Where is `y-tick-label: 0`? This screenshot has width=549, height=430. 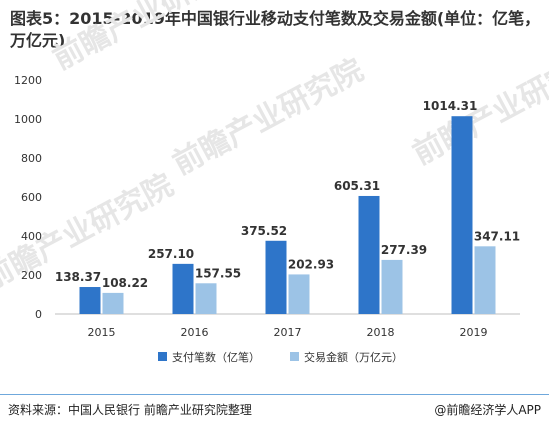 y-tick-label: 0 is located at coordinates (38, 314).